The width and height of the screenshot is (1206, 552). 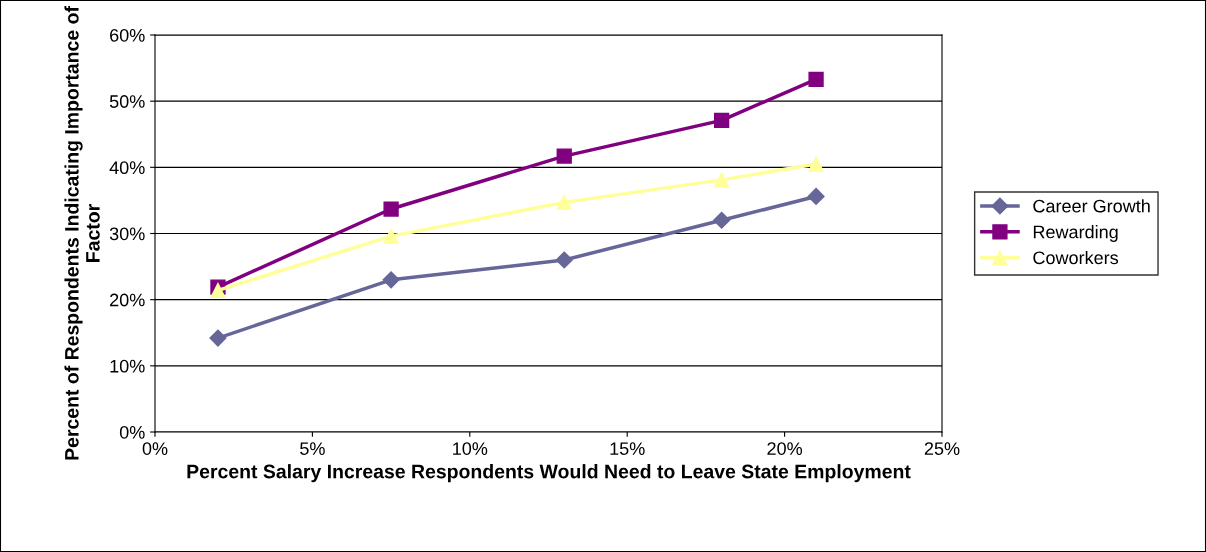 What do you see at coordinates (127, 366) in the screenshot?
I see `y-tick-label: 10%` at bounding box center [127, 366].